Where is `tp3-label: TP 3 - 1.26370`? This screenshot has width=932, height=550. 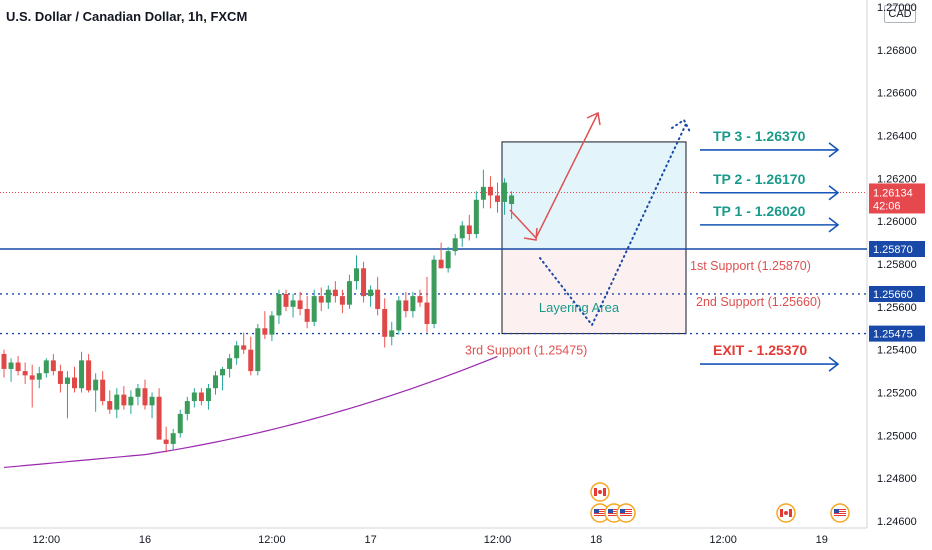
tp3-label: TP 3 - 1.26370 is located at coordinates (759, 136).